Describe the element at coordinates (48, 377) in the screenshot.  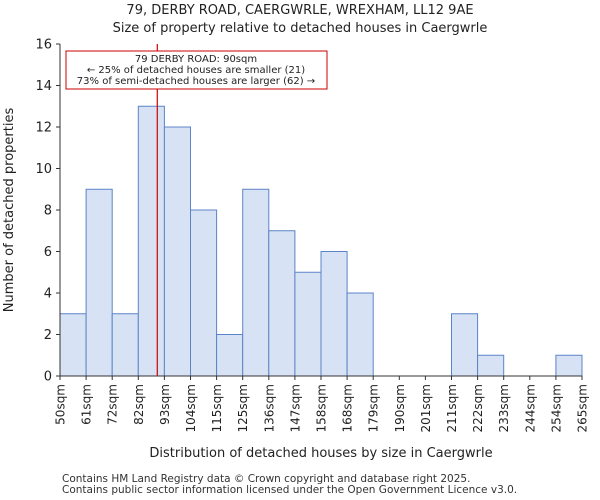
I see `y-tick-label: 0` at that location.